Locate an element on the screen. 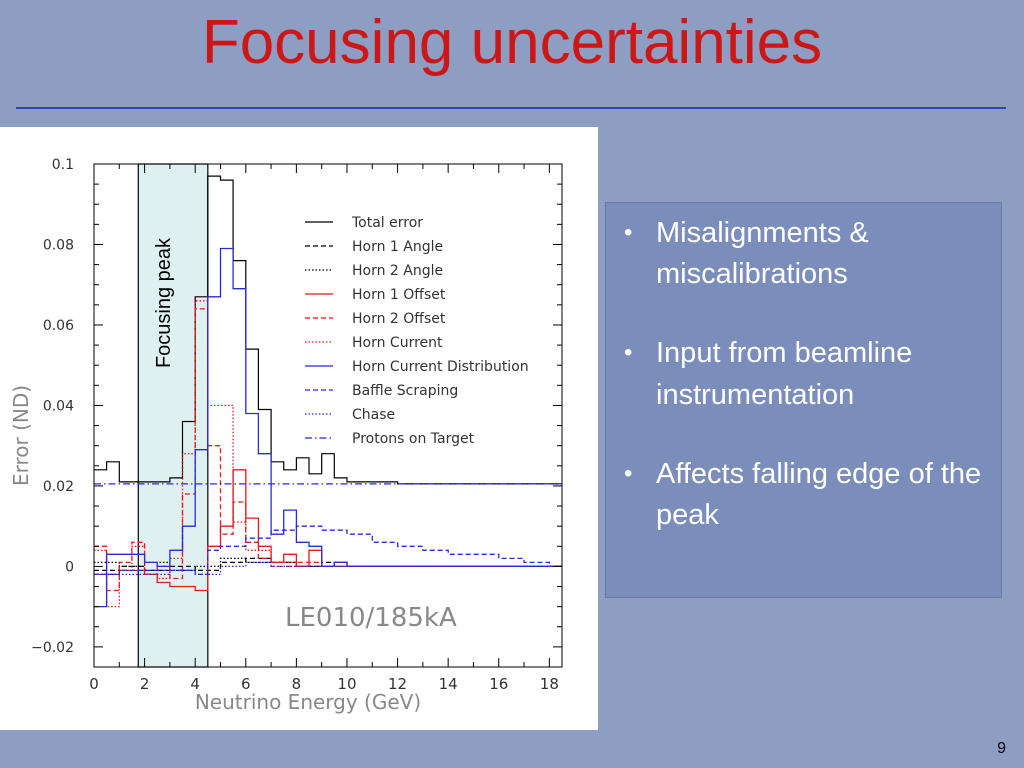 This screenshot has width=1024, height=768. y-axis-label: Error (ND) is located at coordinates (21, 435).